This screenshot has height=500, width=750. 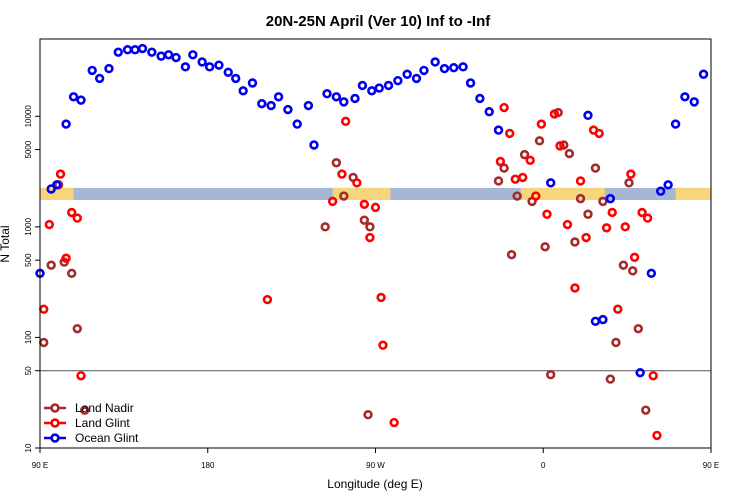 What do you see at coordinates (6, 243) in the screenshot?
I see `y-axis-label: N Total` at bounding box center [6, 243].